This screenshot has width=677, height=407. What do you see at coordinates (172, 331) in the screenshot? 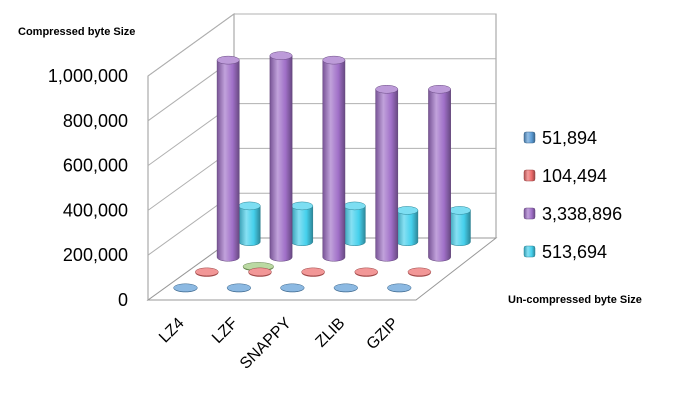
I see `x-tick-label-lz4: LZ4` at bounding box center [172, 331].